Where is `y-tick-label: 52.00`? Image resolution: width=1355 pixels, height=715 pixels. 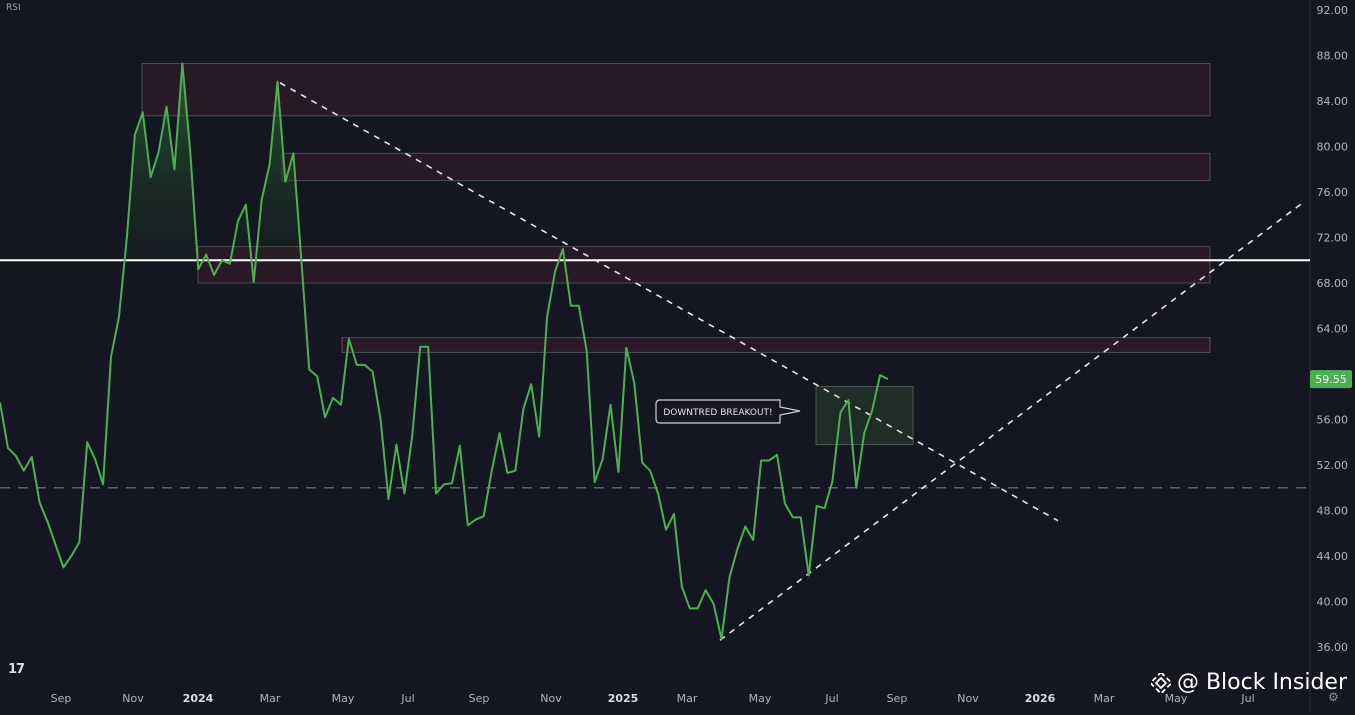 y-tick-label: 52.00 is located at coordinates (1333, 465).